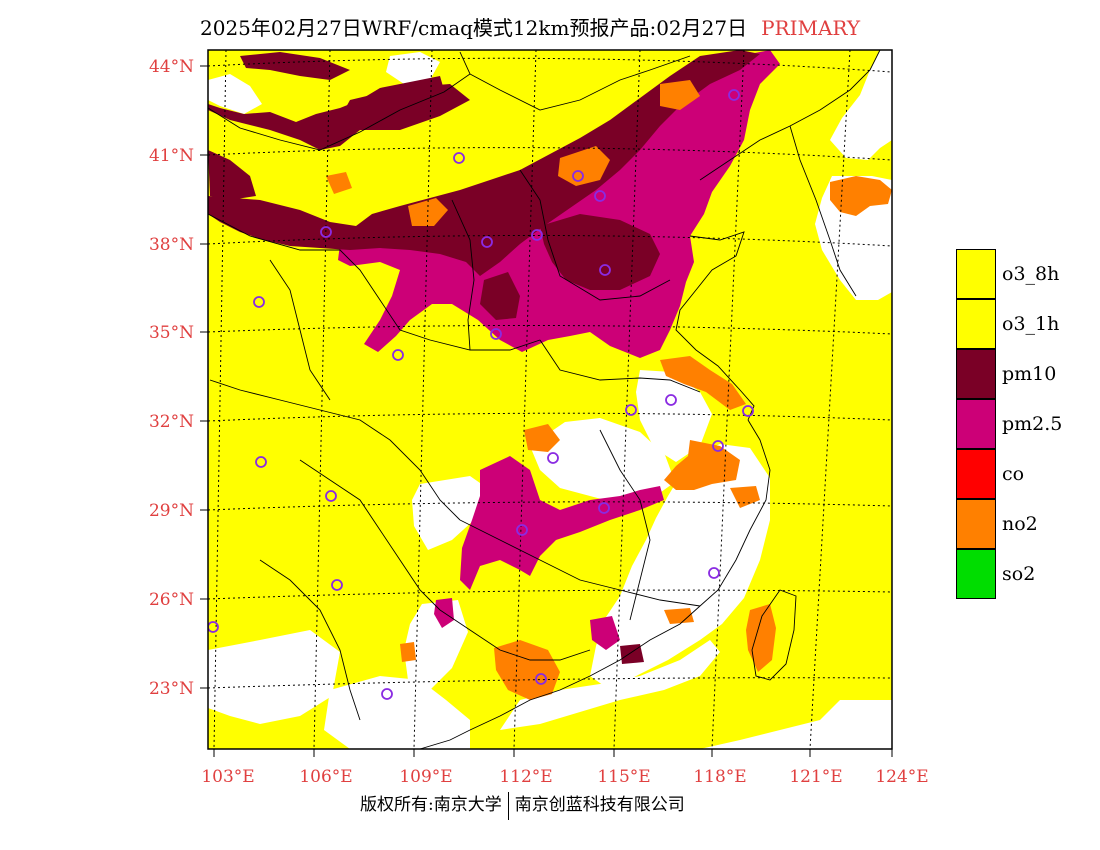  I want to click on legend-label: co, so click(1013, 474).